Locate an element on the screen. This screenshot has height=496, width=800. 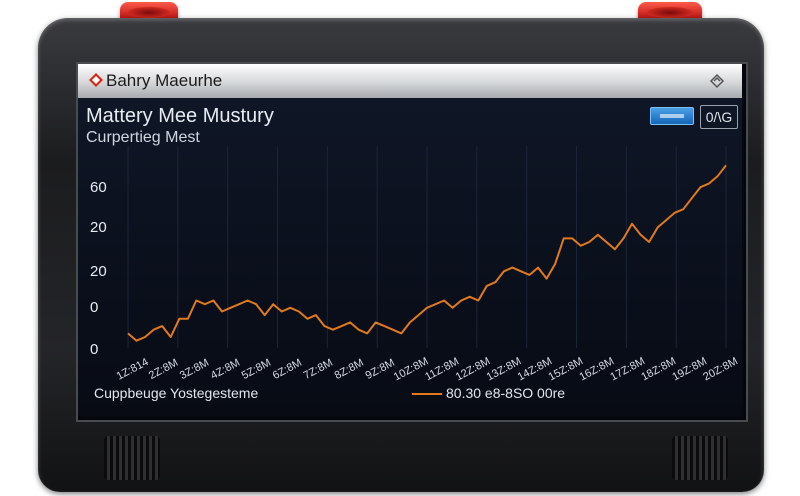
x-tick-label: 3Z:8M is located at coordinates (194, 369).